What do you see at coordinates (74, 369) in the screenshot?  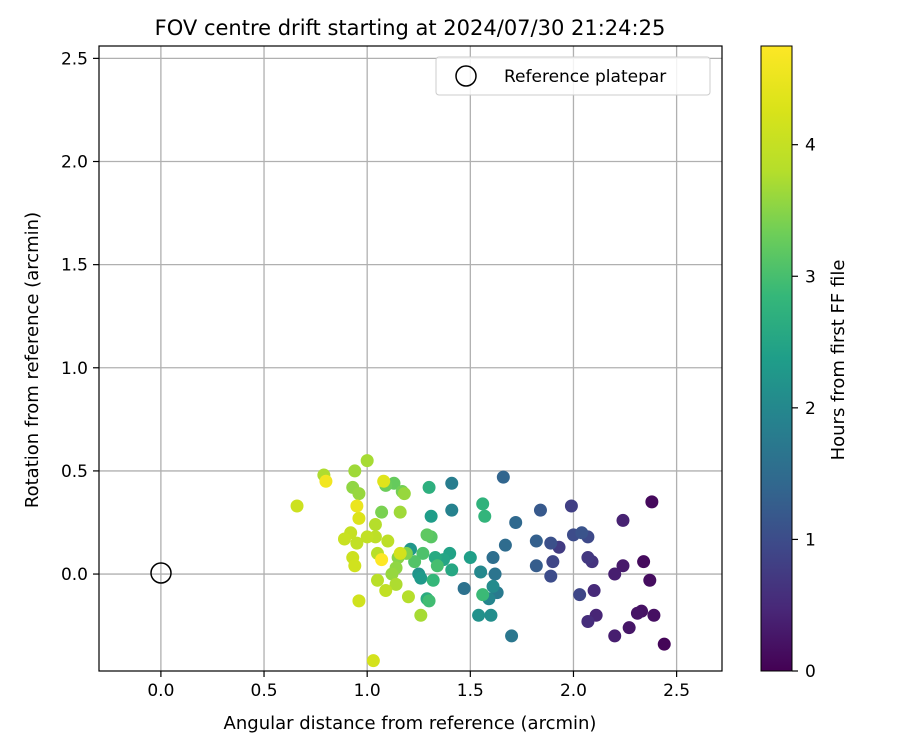 I see `y-tick-label: 1.0` at bounding box center [74, 369].